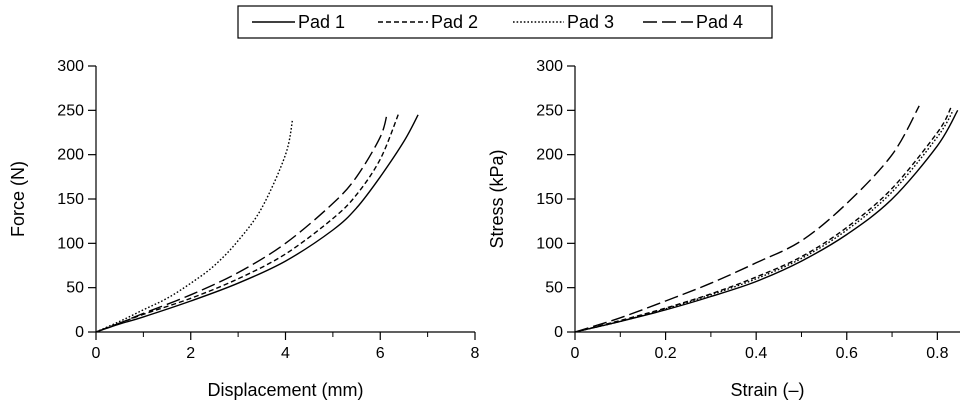  Describe the element at coordinates (18, 199) in the screenshot. I see `y-axis-label: Force (N)` at that location.